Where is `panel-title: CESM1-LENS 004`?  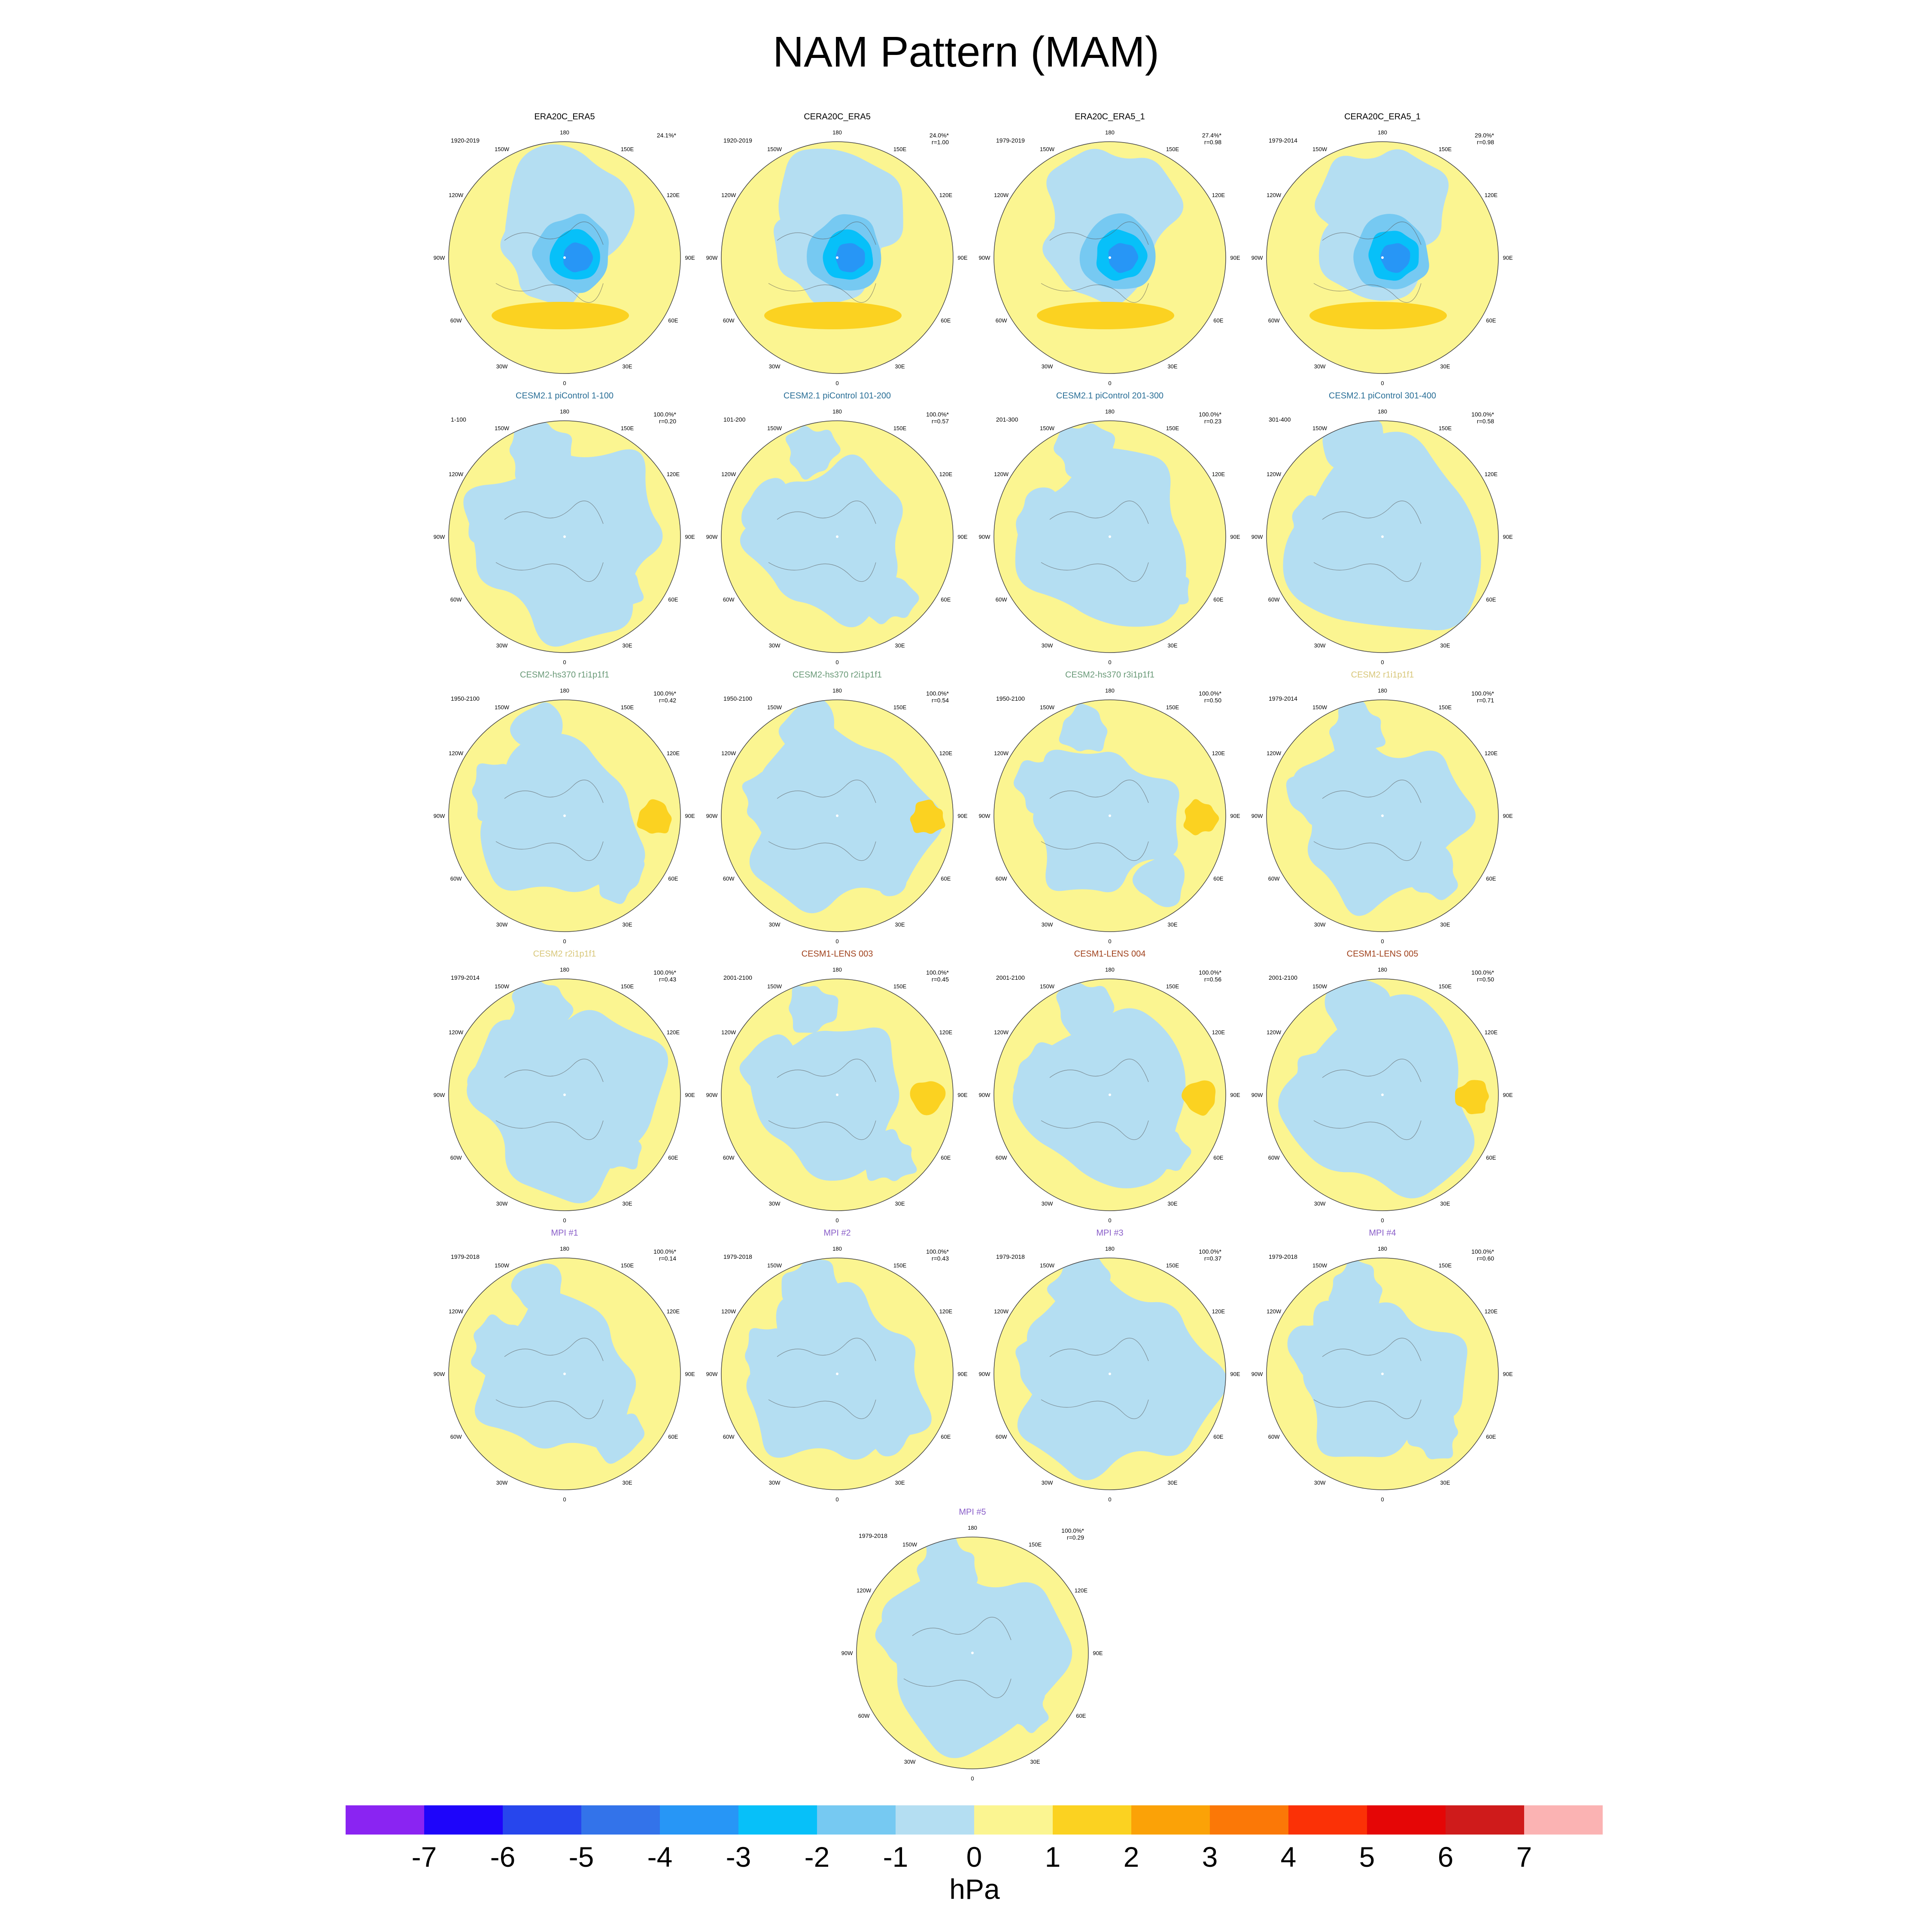
panel-title: CESM1-LENS 004 is located at coordinates (1110, 954).